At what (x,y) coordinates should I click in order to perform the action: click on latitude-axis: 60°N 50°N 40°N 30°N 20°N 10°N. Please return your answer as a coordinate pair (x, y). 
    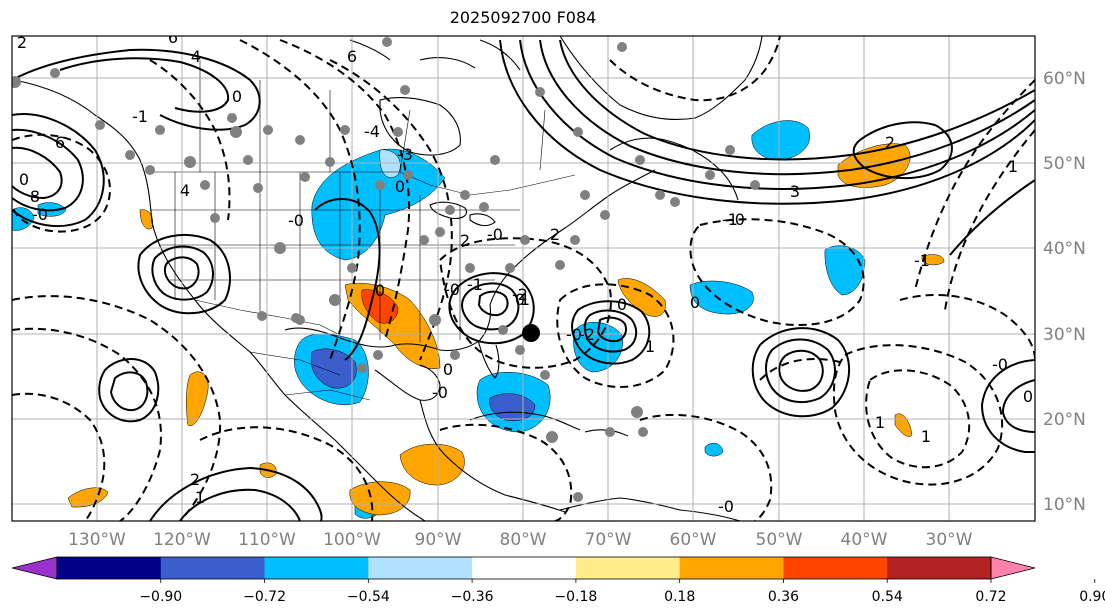
    Looking at the image, I should click on (1064, 292).